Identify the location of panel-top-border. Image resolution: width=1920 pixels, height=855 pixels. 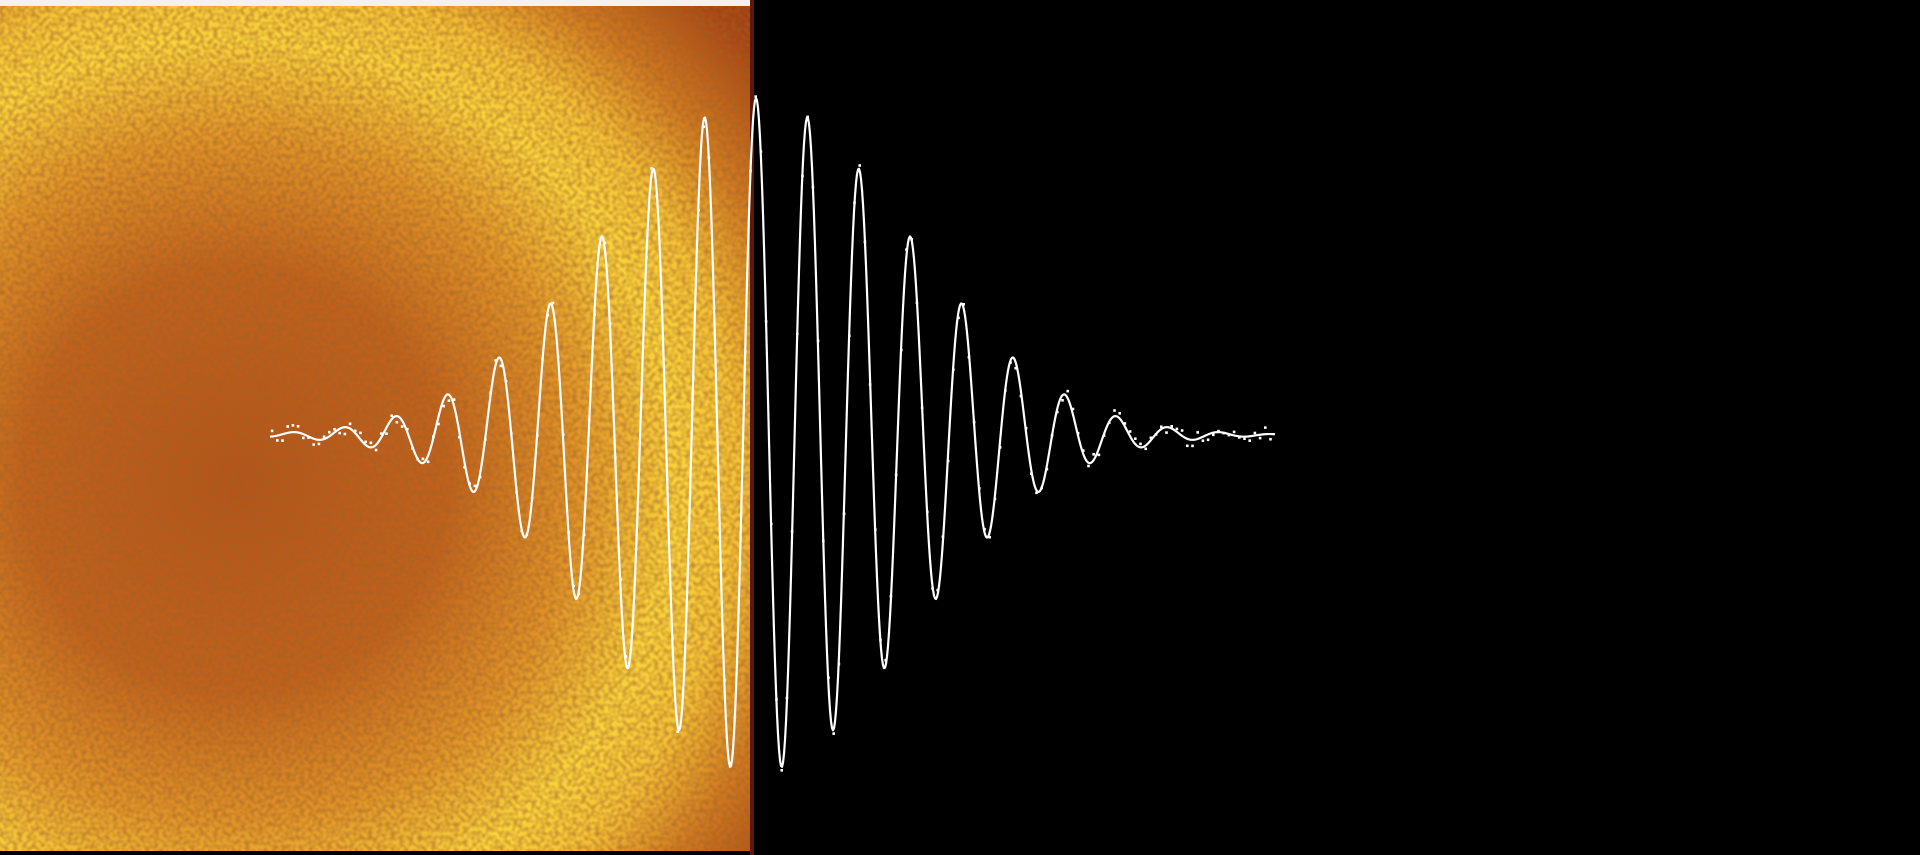
(376, 3).